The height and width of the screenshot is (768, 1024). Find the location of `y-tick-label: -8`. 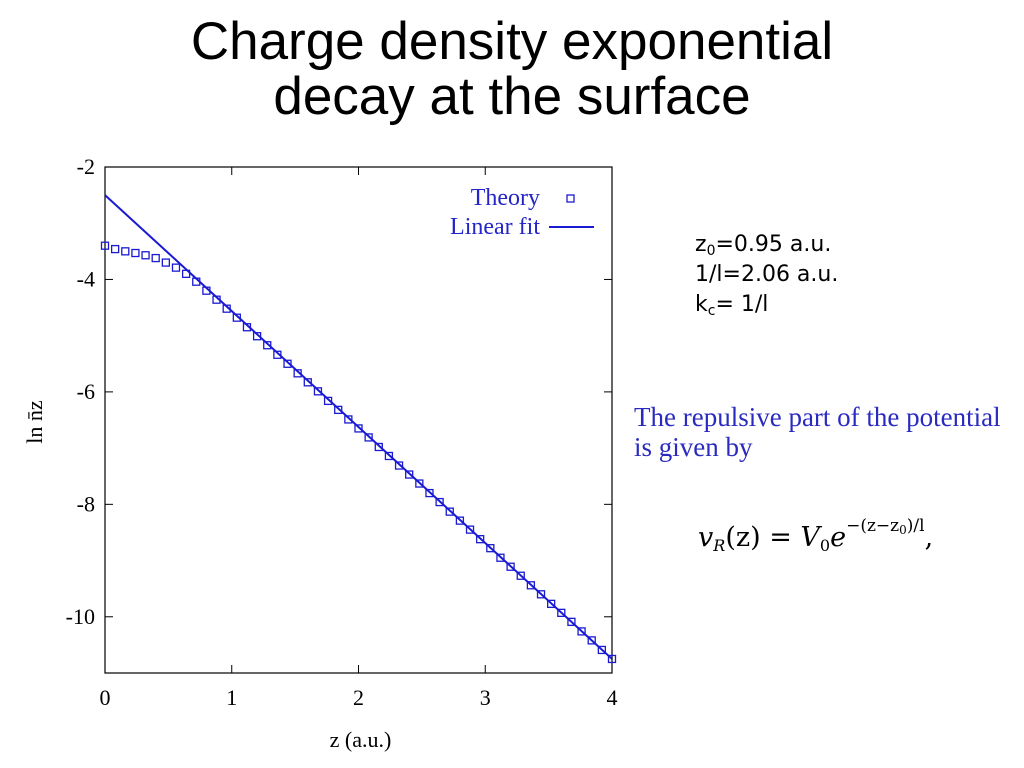

y-tick-label: -8 is located at coordinates (86, 503).